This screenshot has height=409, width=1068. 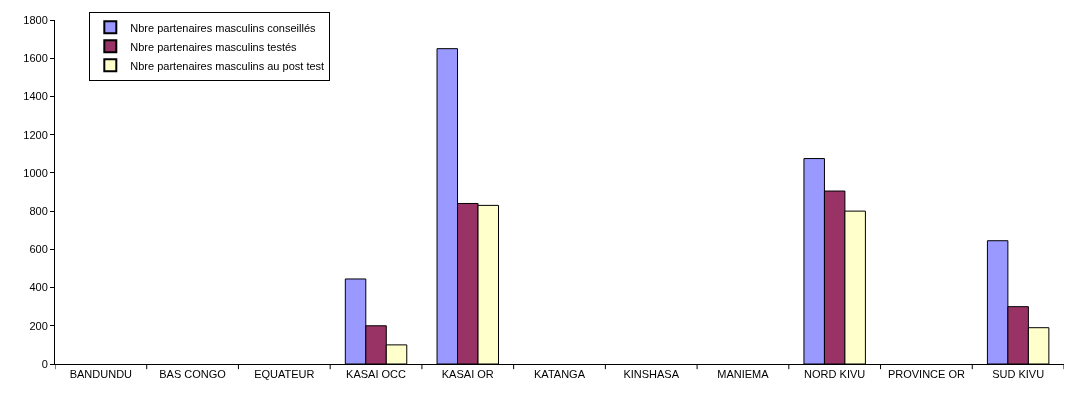 I want to click on y-tick-label: 200, so click(x=38, y=325).